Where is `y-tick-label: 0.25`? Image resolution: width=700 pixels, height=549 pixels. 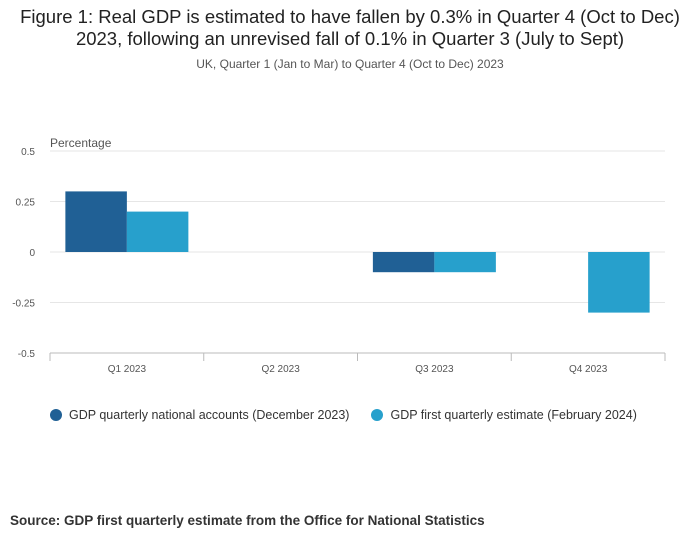 y-tick-label: 0.25 is located at coordinates (26, 203).